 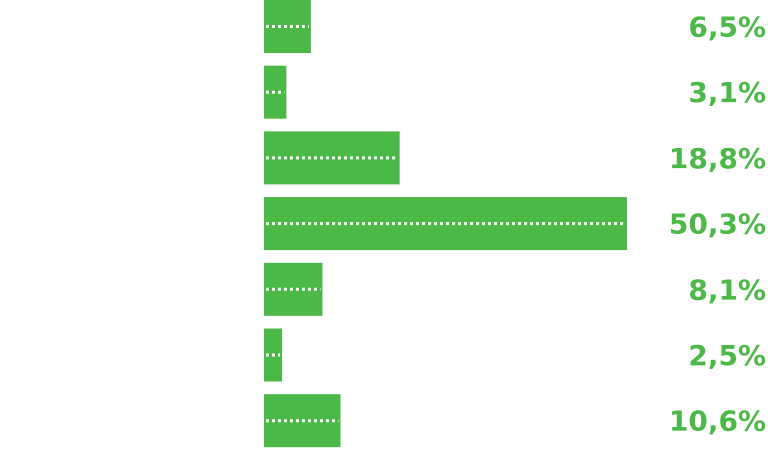 What do you see at coordinates (717, 158) in the screenshot?
I see `value-label-3: 18,8%` at bounding box center [717, 158].